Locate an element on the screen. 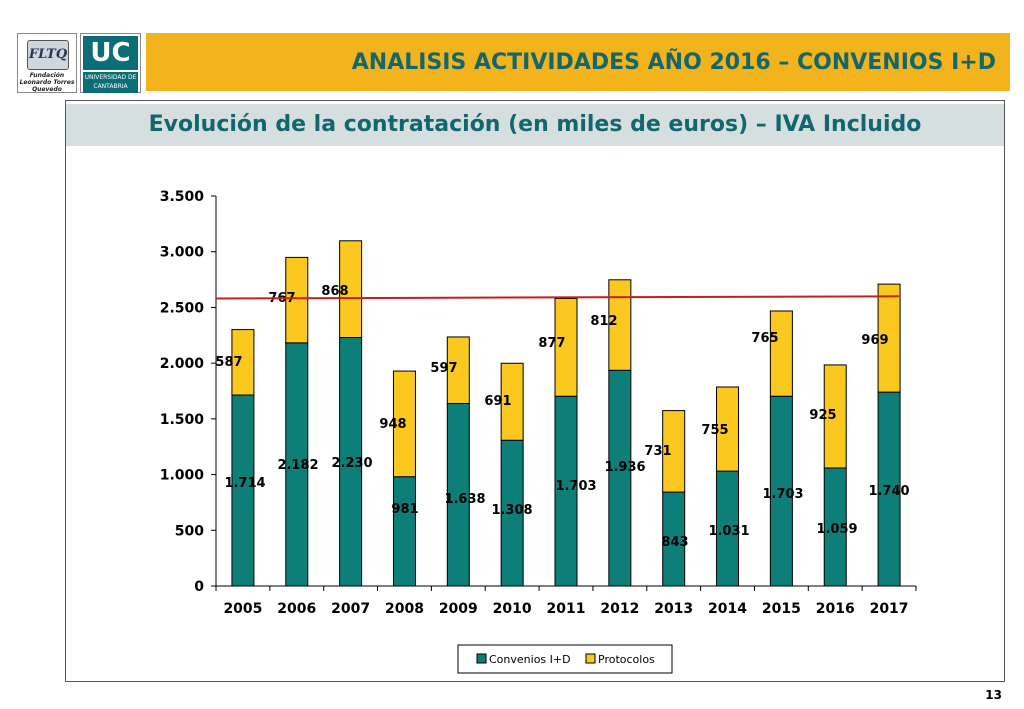 The image size is (1024, 709). data-label-convenios: 843 is located at coordinates (674, 542).